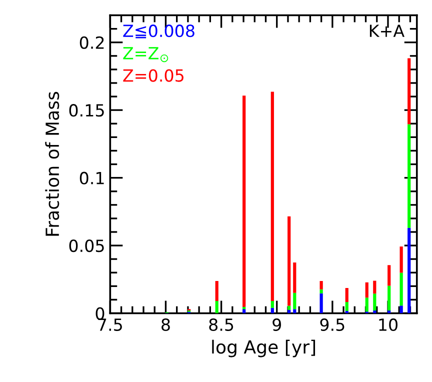  Describe the element at coordinates (110, 324) in the screenshot. I see `x-tick-label: 7.5` at that location.